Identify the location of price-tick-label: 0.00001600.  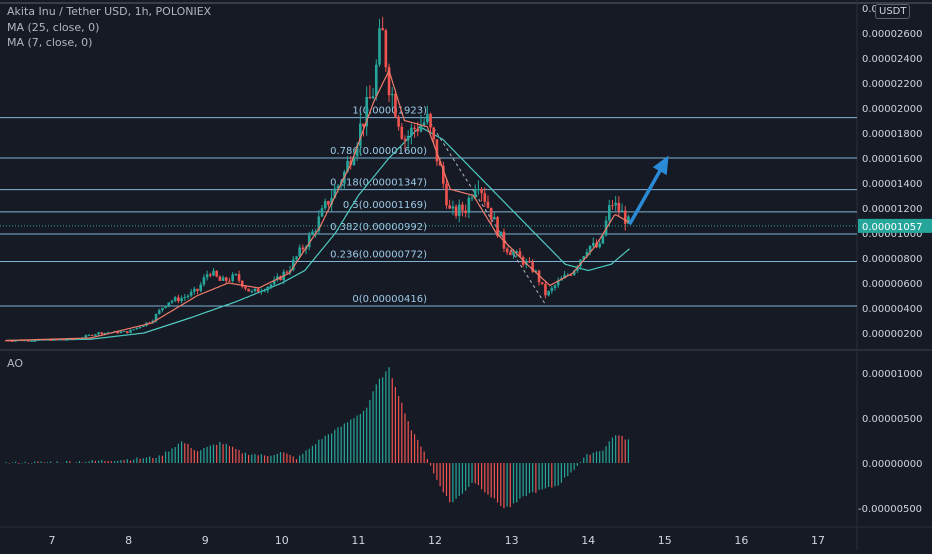
(892, 159).